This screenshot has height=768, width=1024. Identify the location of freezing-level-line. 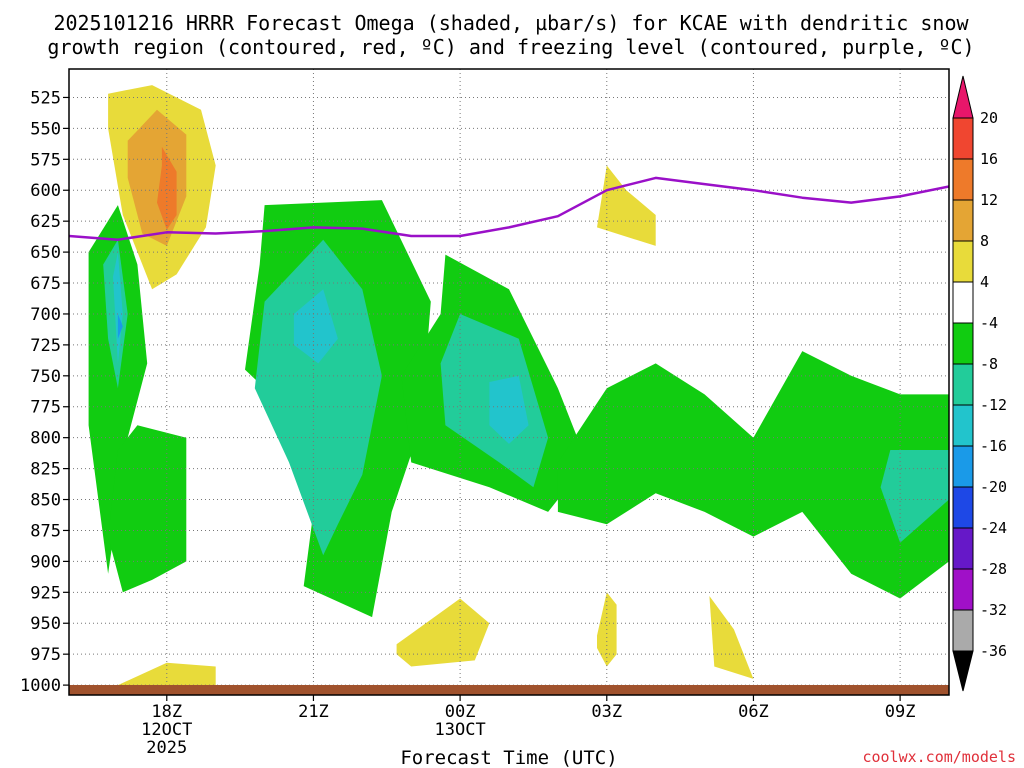
(509, 208).